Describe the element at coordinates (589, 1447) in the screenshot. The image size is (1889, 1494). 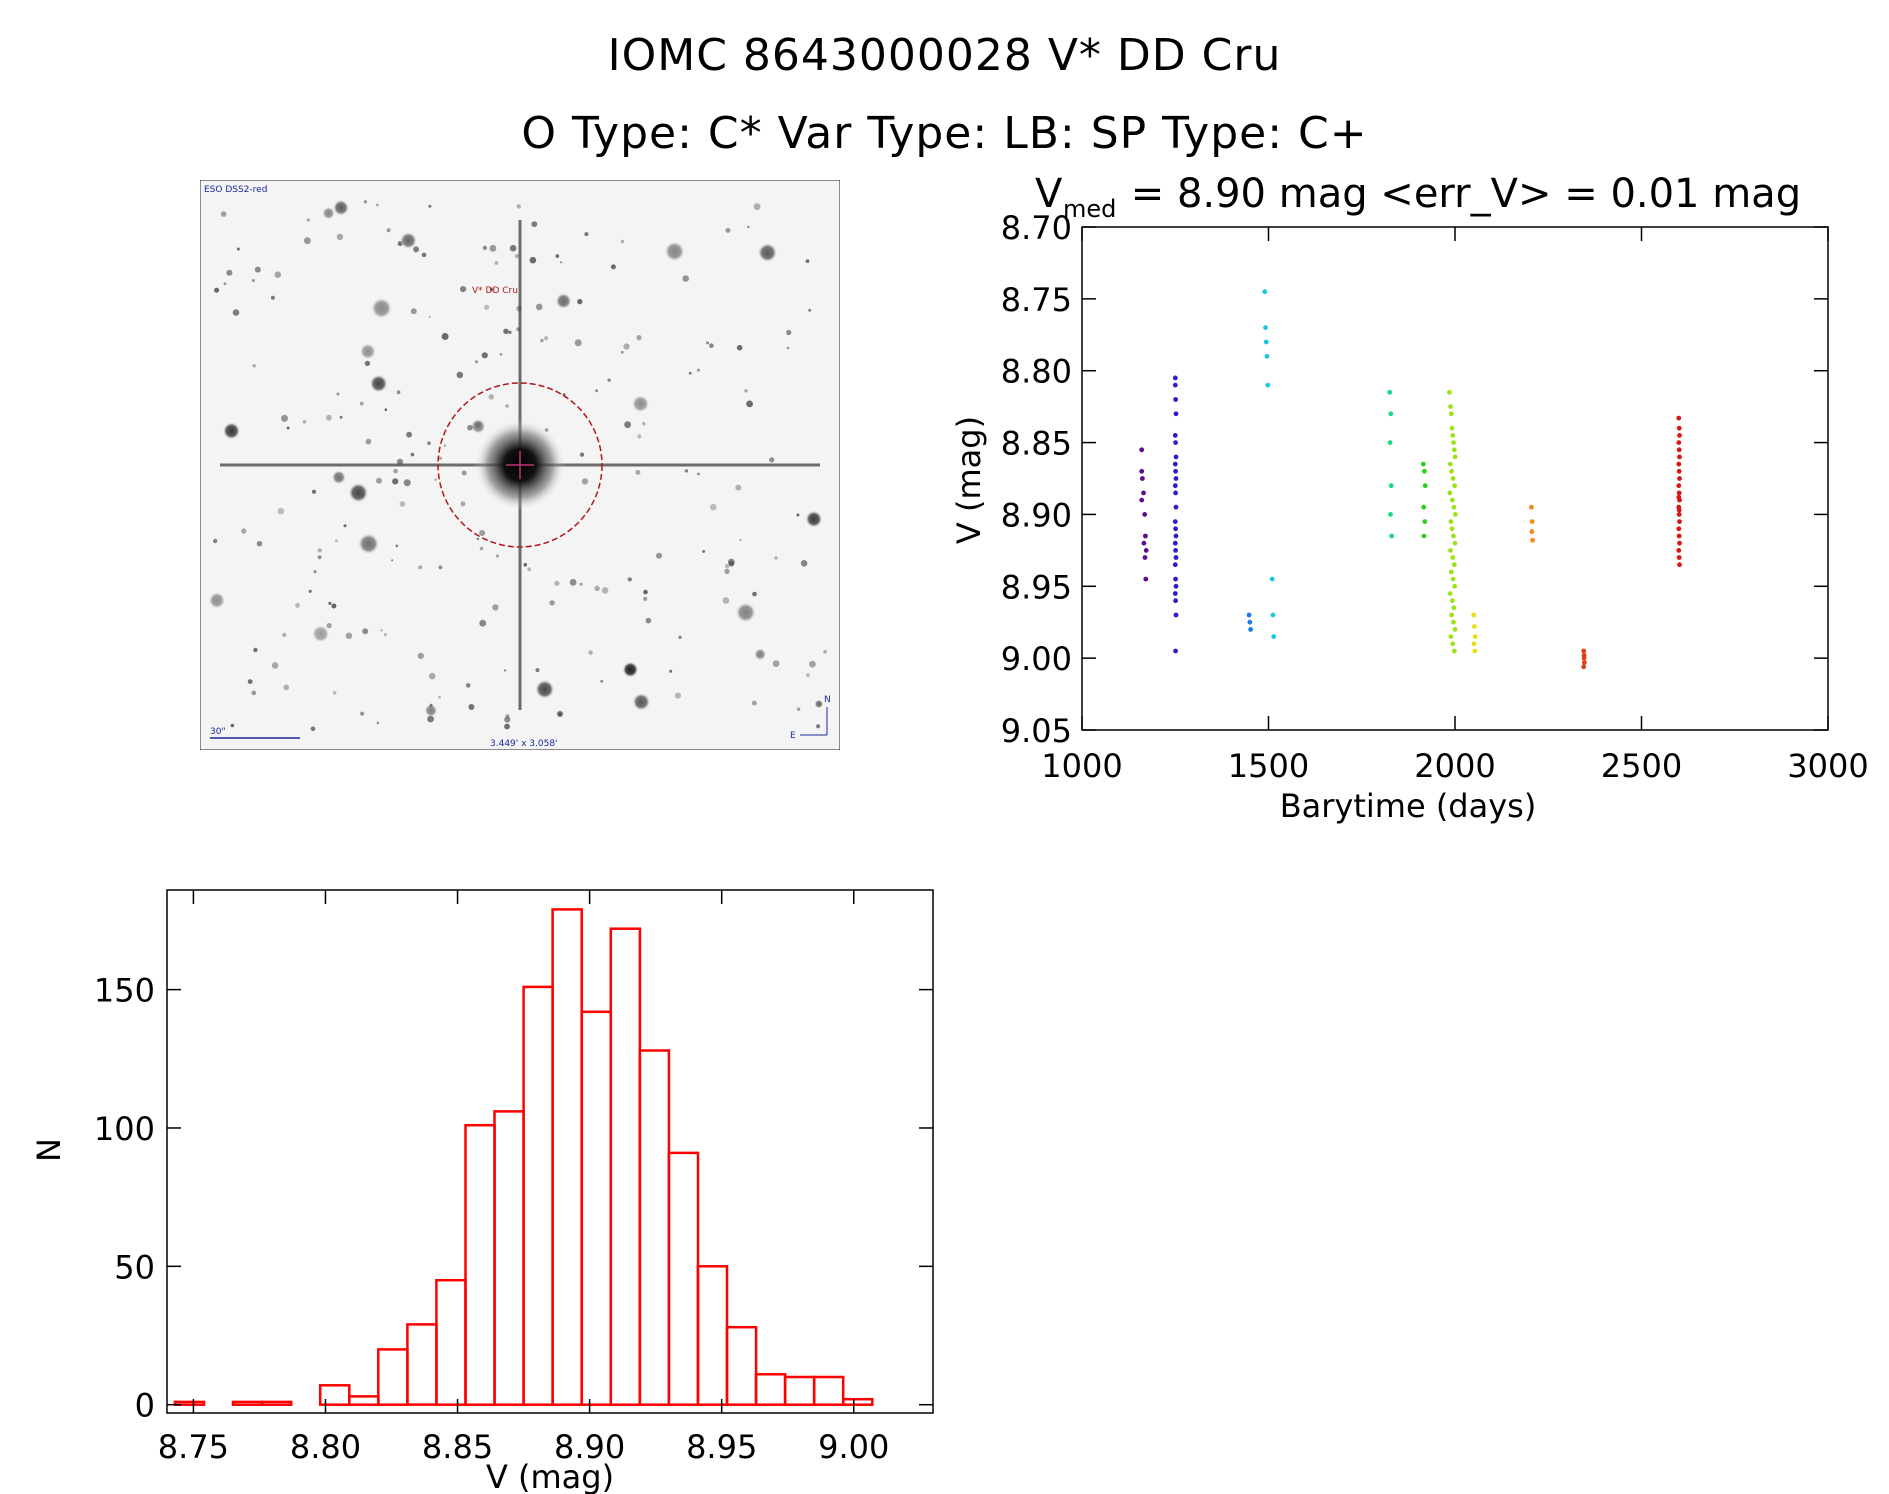
I see `x-tick-label: 8.90` at that location.